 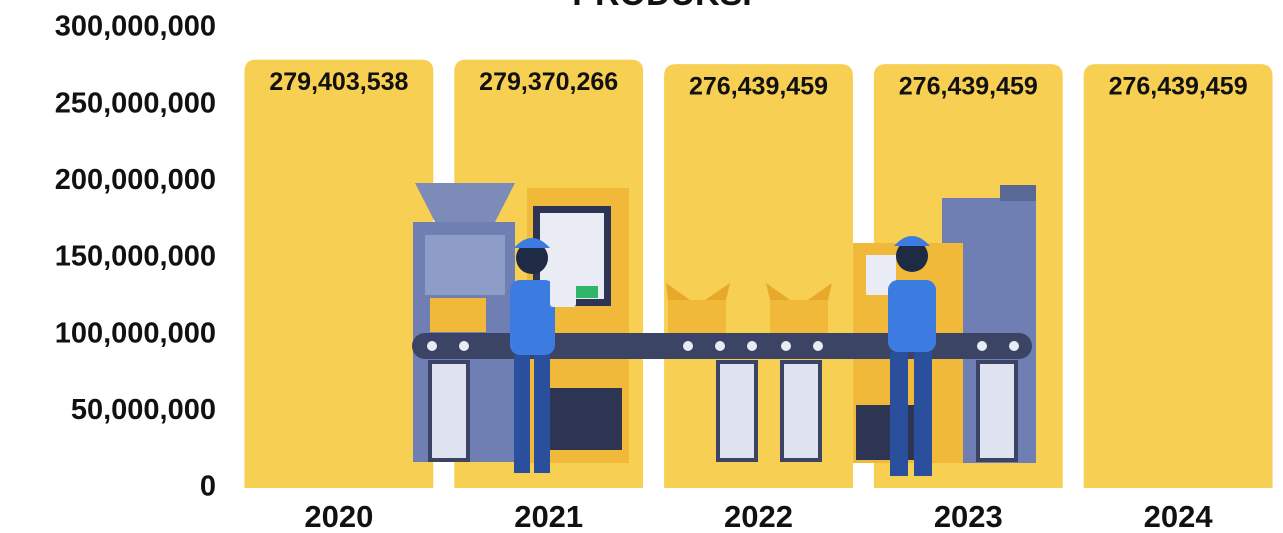 I want to click on y-tick-label: 150,000,000, so click(x=135, y=257).